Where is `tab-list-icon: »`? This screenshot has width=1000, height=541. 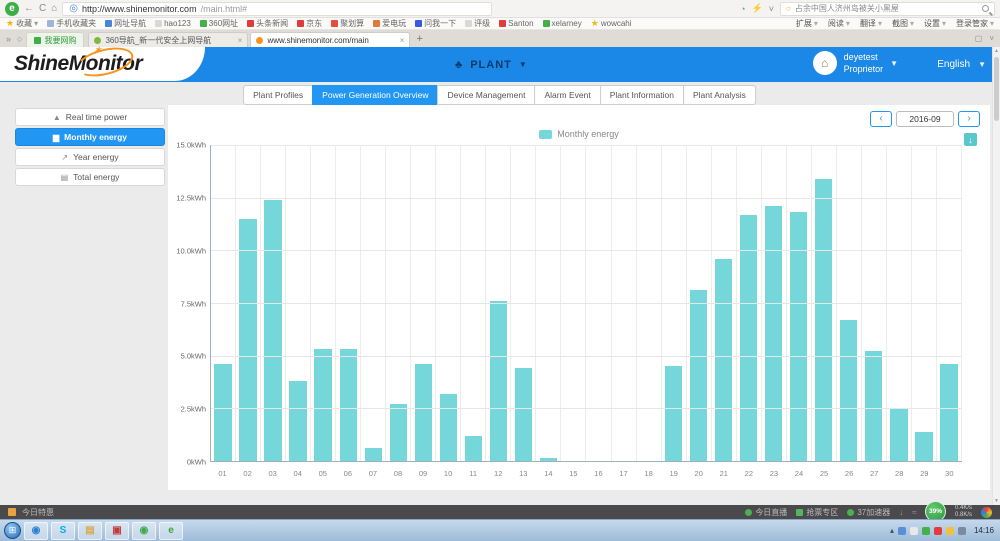
tab-list-icon: » is located at coordinates (9, 39).